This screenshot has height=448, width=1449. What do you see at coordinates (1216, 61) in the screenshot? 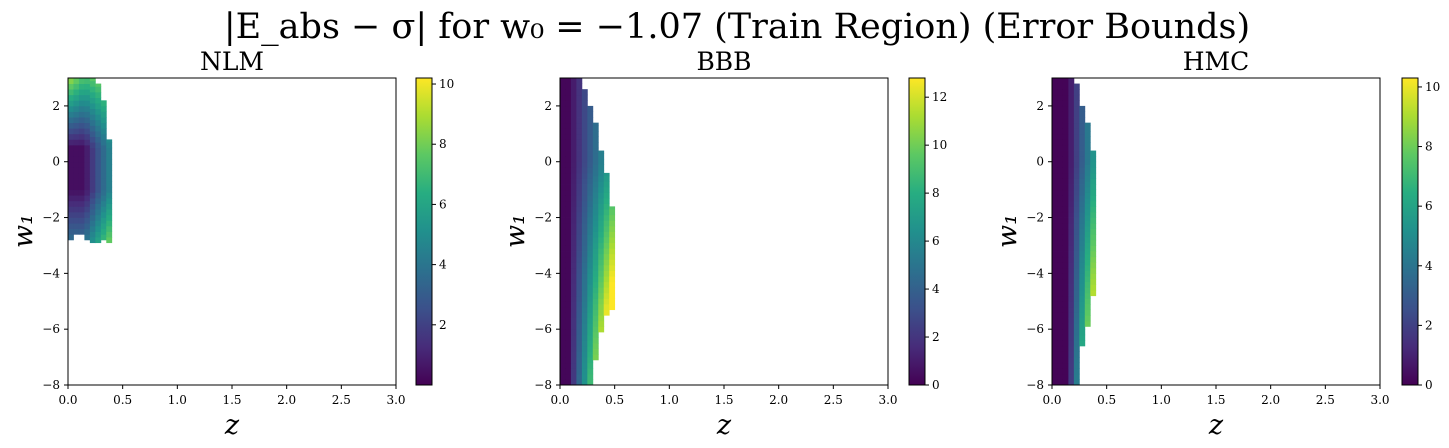
I see `panel-title: HMC` at bounding box center [1216, 61].